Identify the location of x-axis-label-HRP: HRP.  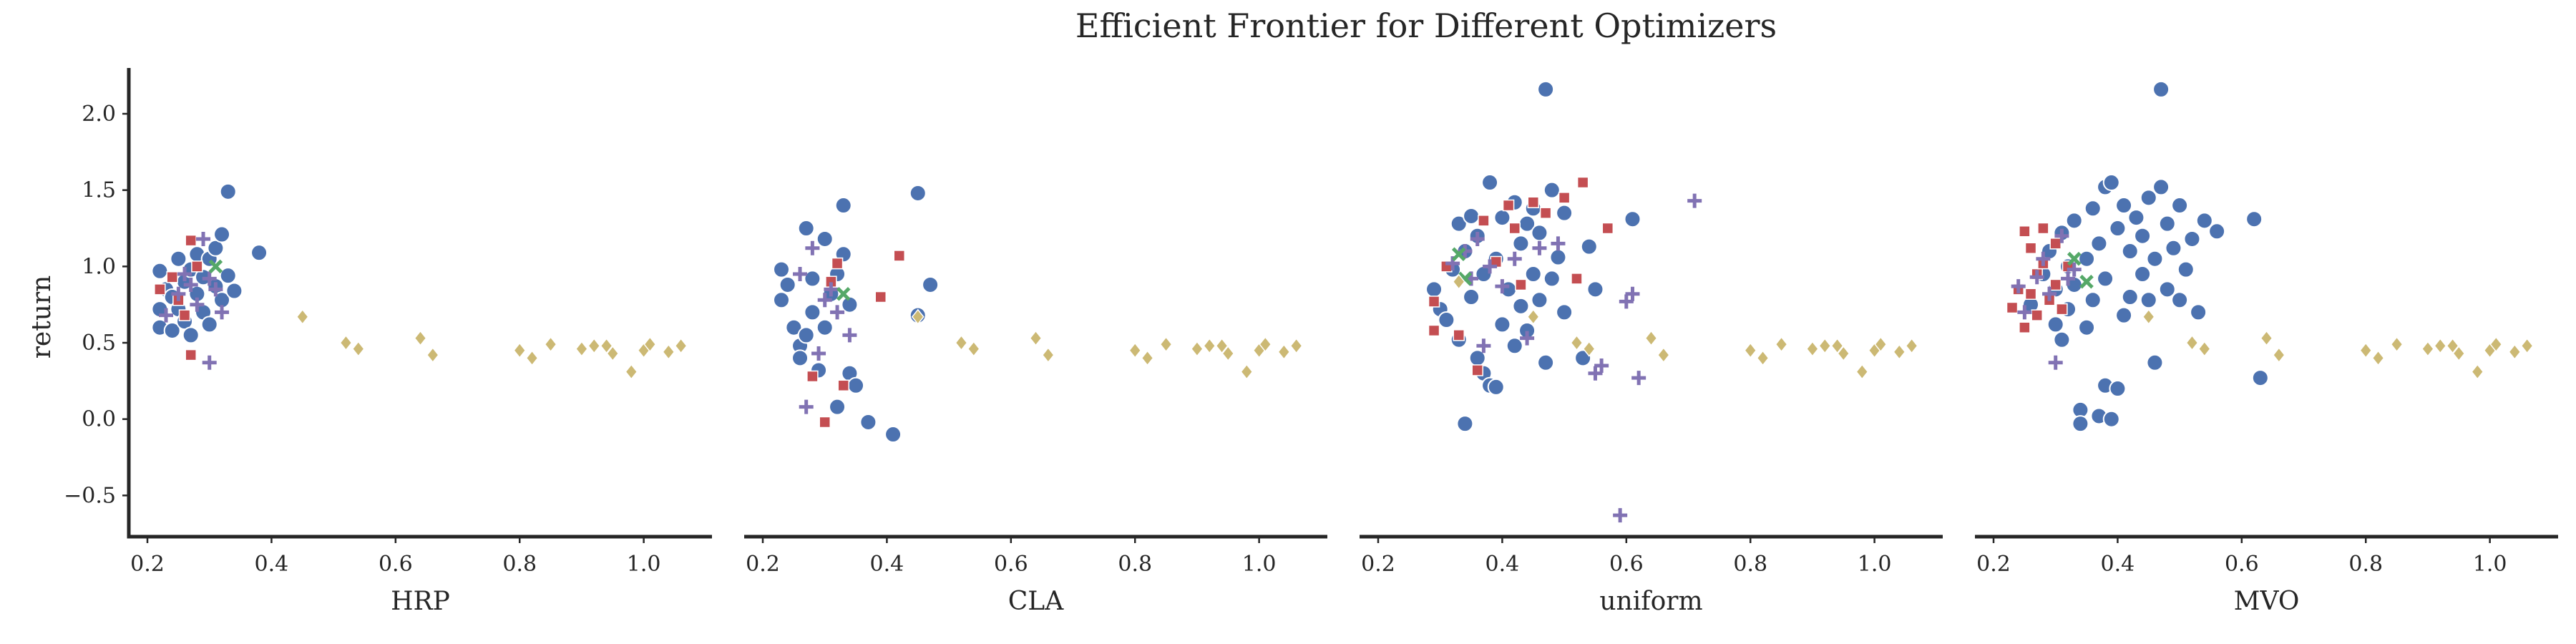
(420, 601).